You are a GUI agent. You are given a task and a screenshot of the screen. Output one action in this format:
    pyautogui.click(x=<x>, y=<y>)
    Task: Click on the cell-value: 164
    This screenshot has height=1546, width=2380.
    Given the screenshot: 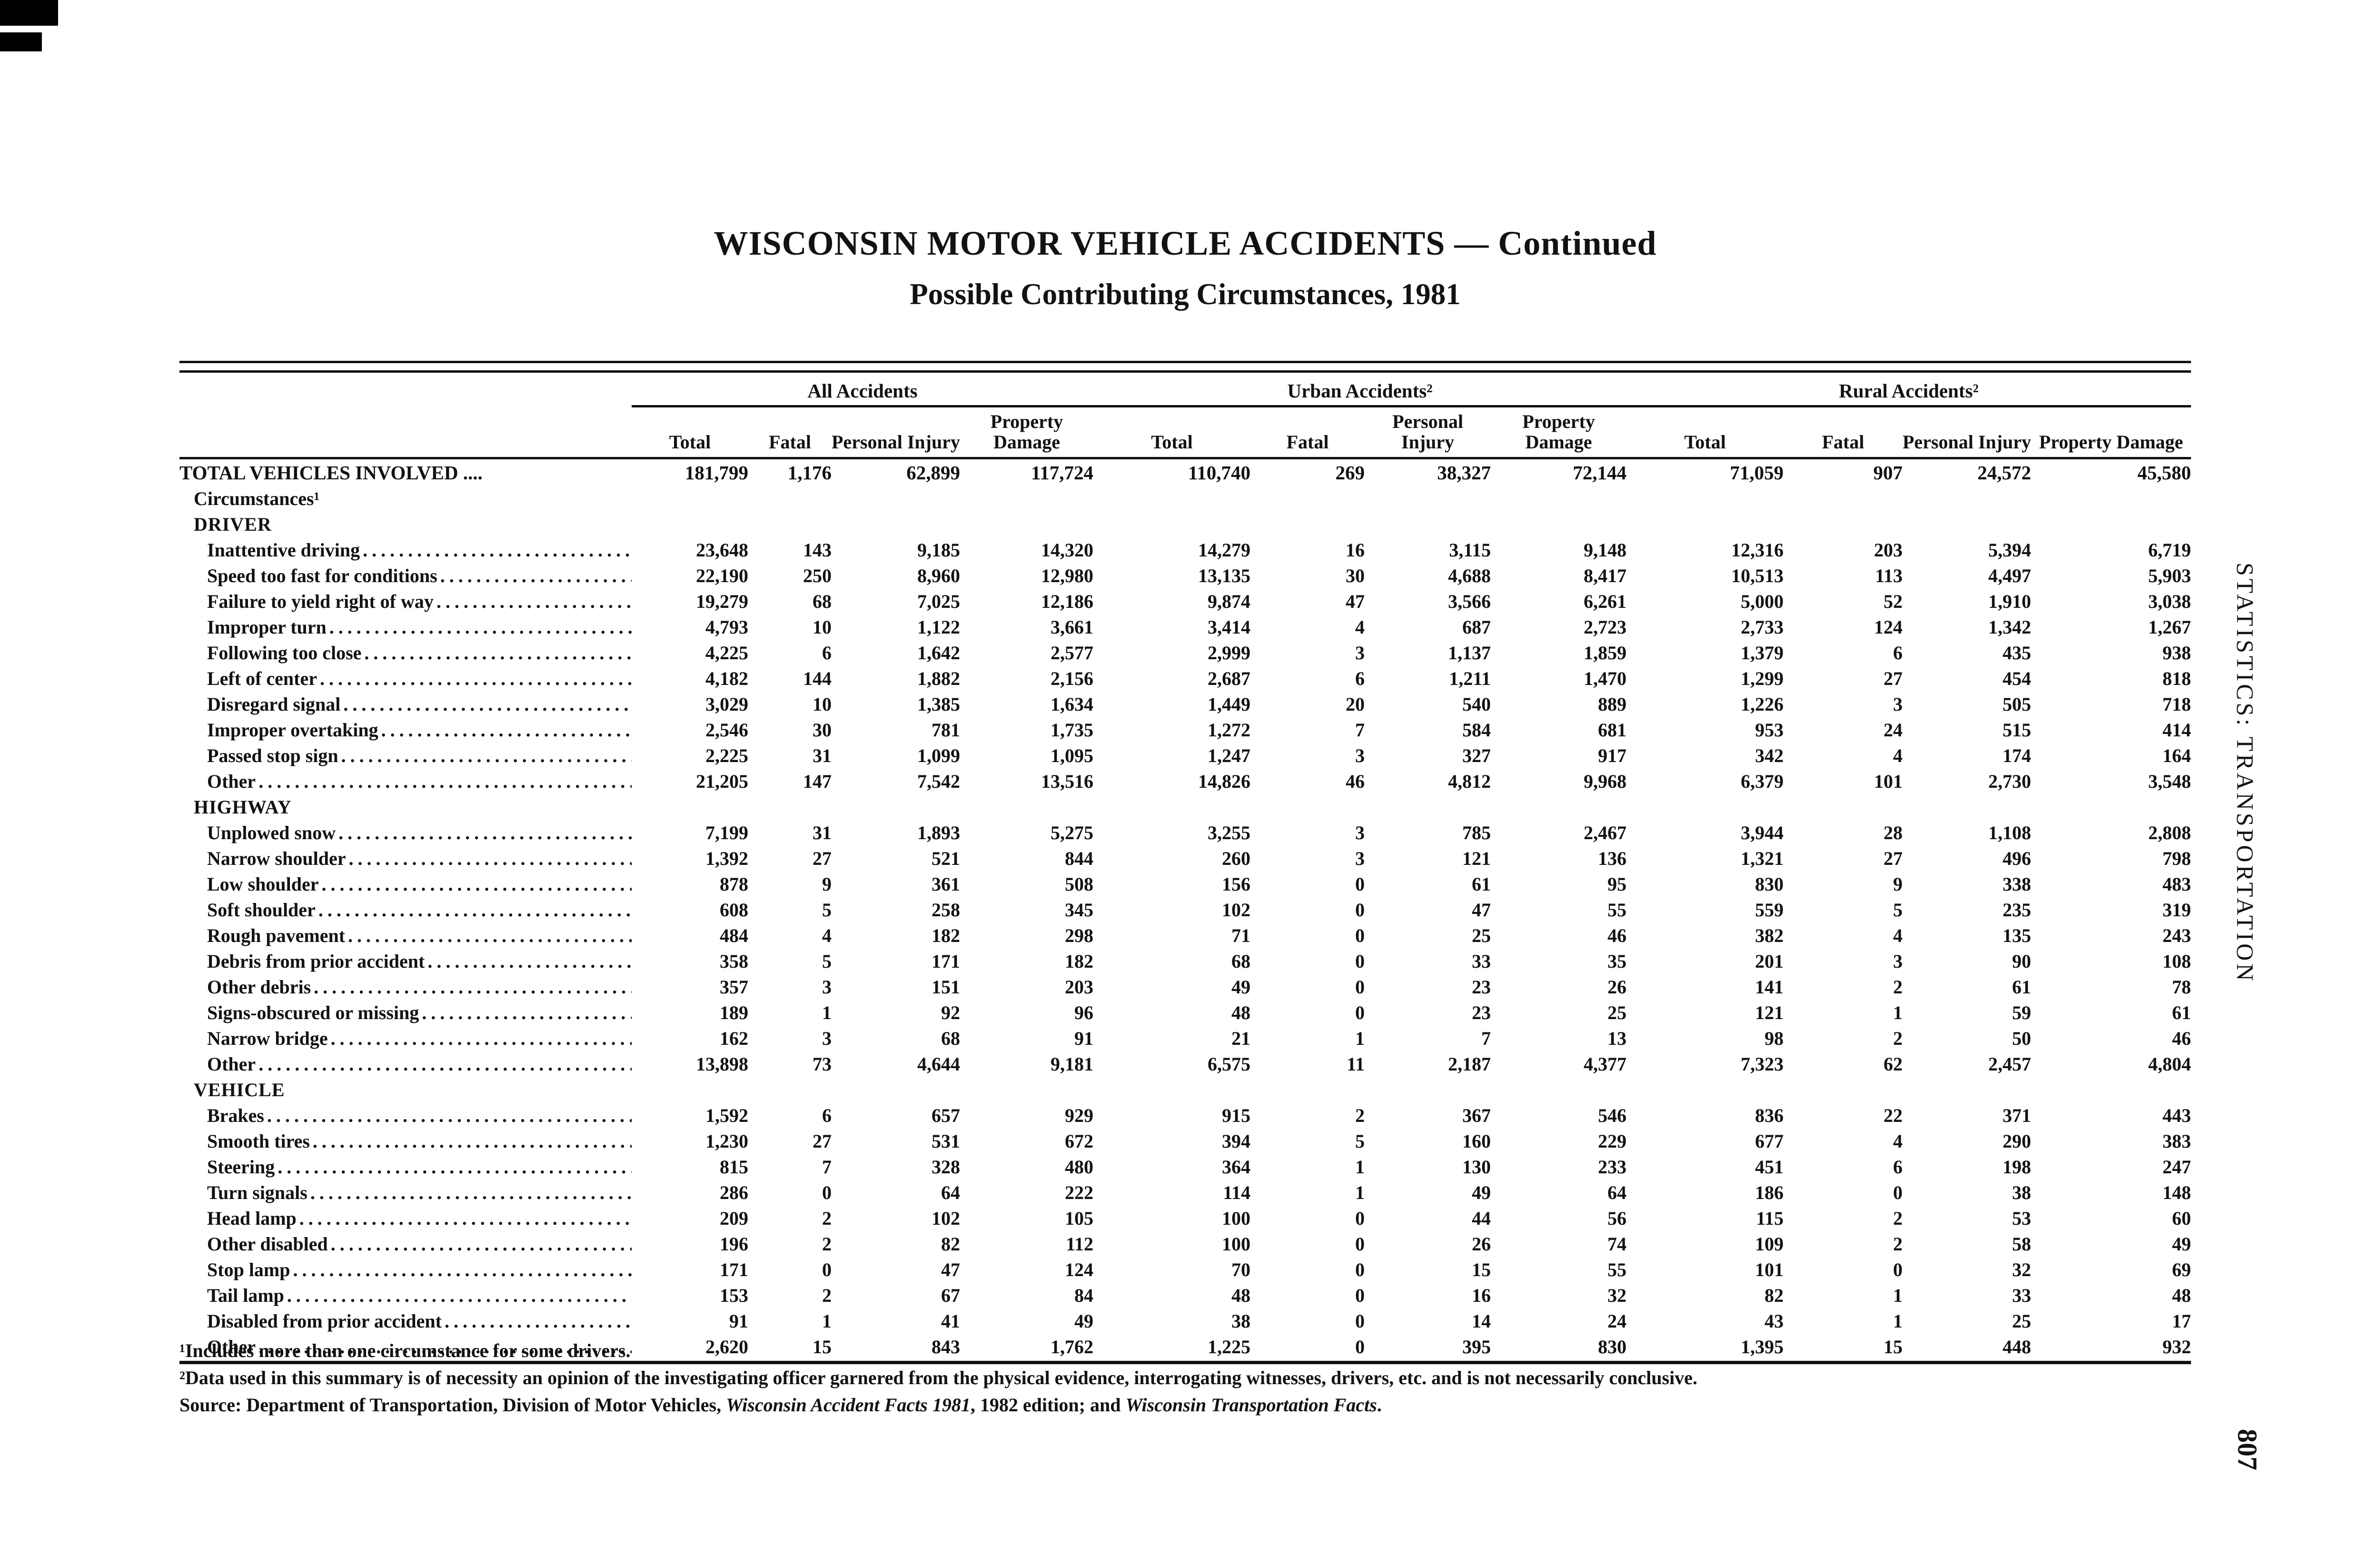 What is the action you would take?
    pyautogui.click(x=2177, y=755)
    